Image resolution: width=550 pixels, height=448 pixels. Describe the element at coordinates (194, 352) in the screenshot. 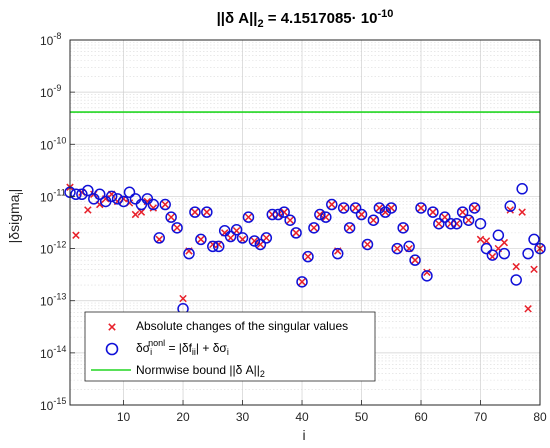

I see `legend-circle-sub2: ii` at that location.